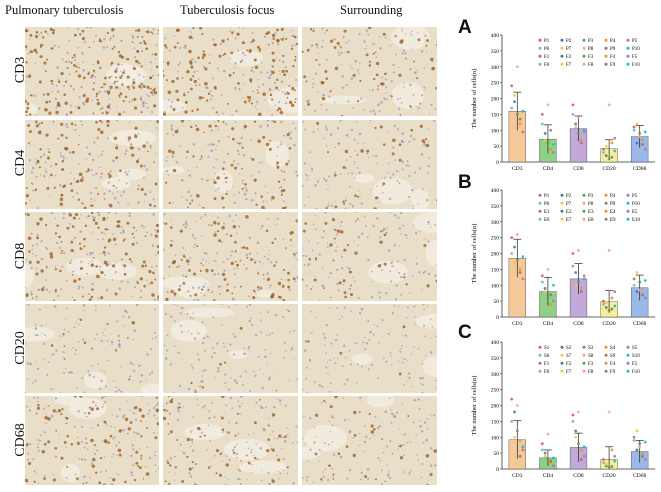 Image resolution: width=661 pixels, height=492 pixels. I want to click on chart-c-ytick-label: 50, so click(497, 454).